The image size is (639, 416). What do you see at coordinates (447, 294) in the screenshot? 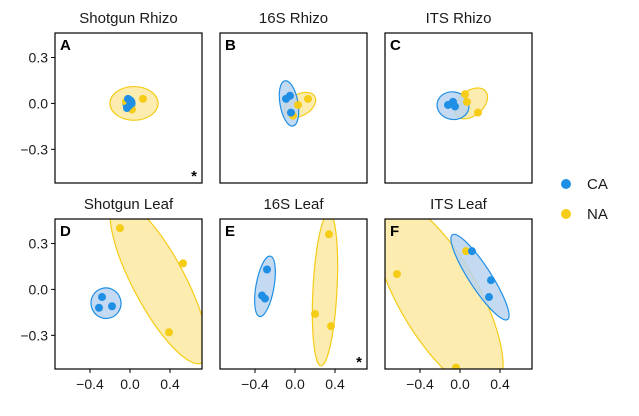
I see `panel-f-plot-area` at bounding box center [447, 294].